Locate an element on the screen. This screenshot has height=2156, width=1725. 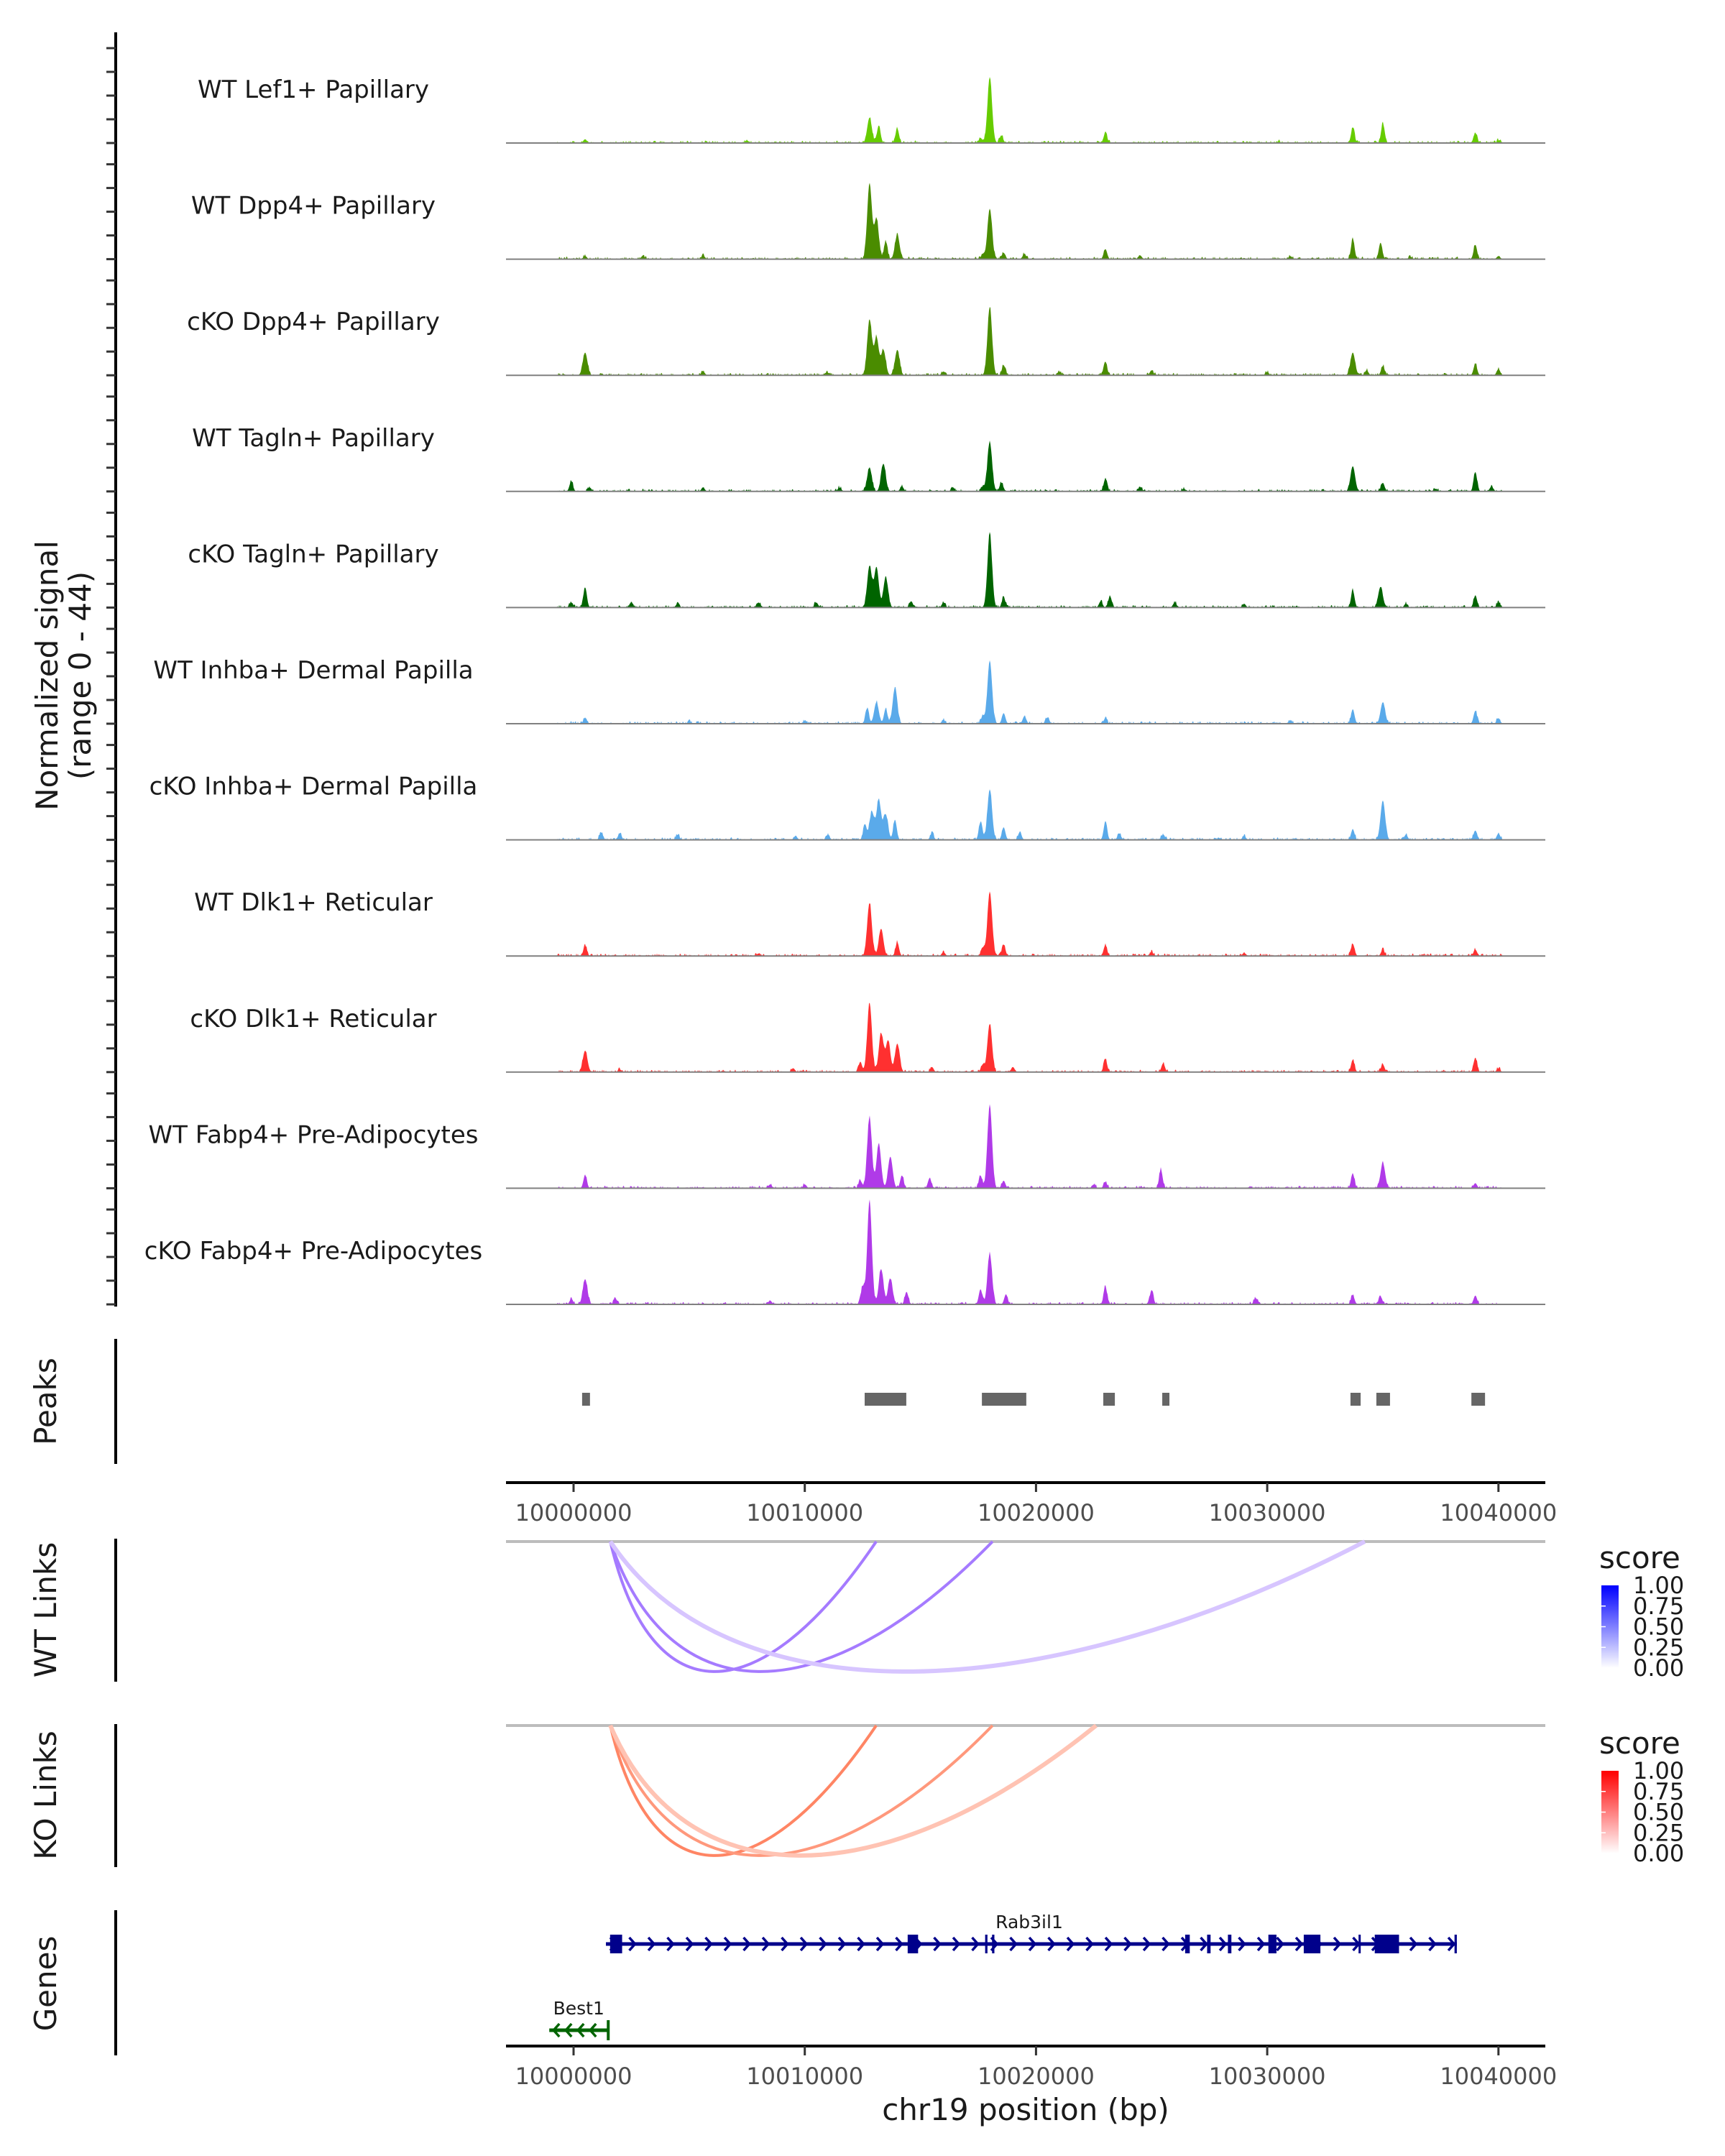
track-label: WT Dlk1+ Reticular is located at coordinates (313, 902).